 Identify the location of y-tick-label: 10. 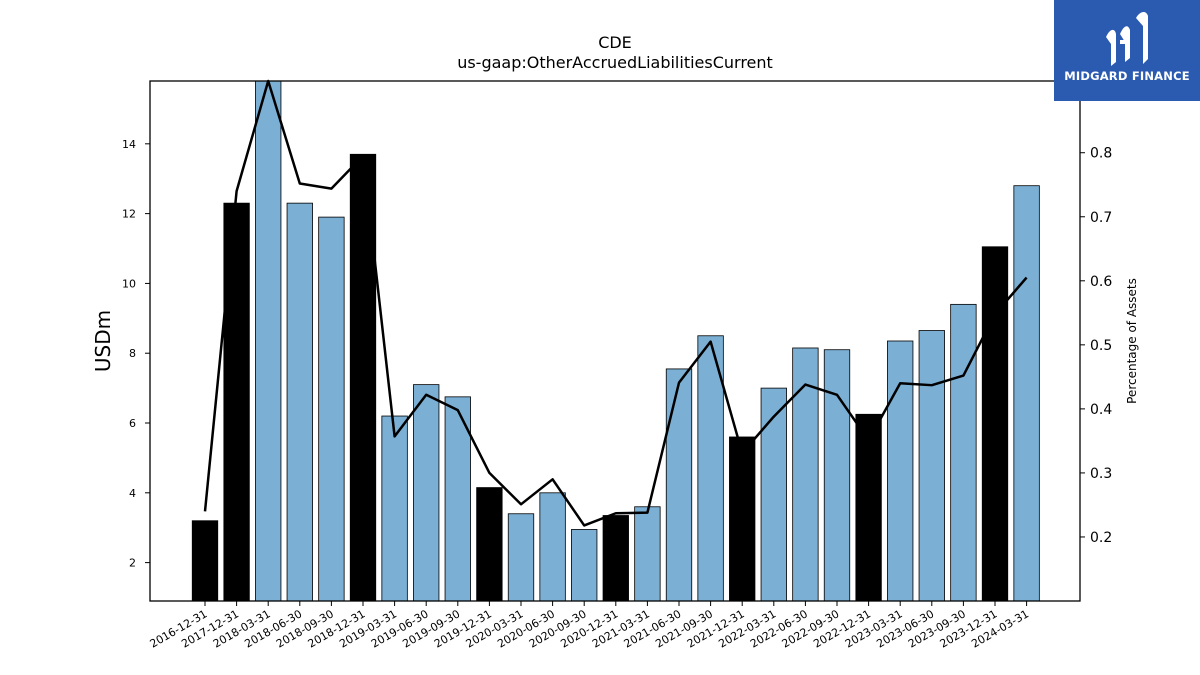
(129, 283).